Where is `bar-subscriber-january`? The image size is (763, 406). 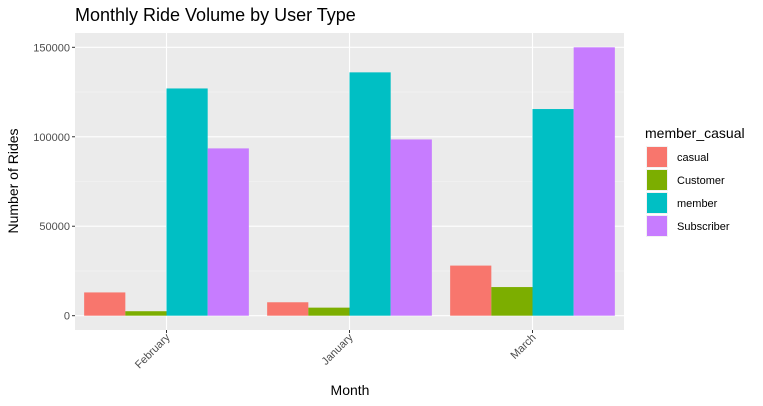 bar-subscriber-january is located at coordinates (411, 227).